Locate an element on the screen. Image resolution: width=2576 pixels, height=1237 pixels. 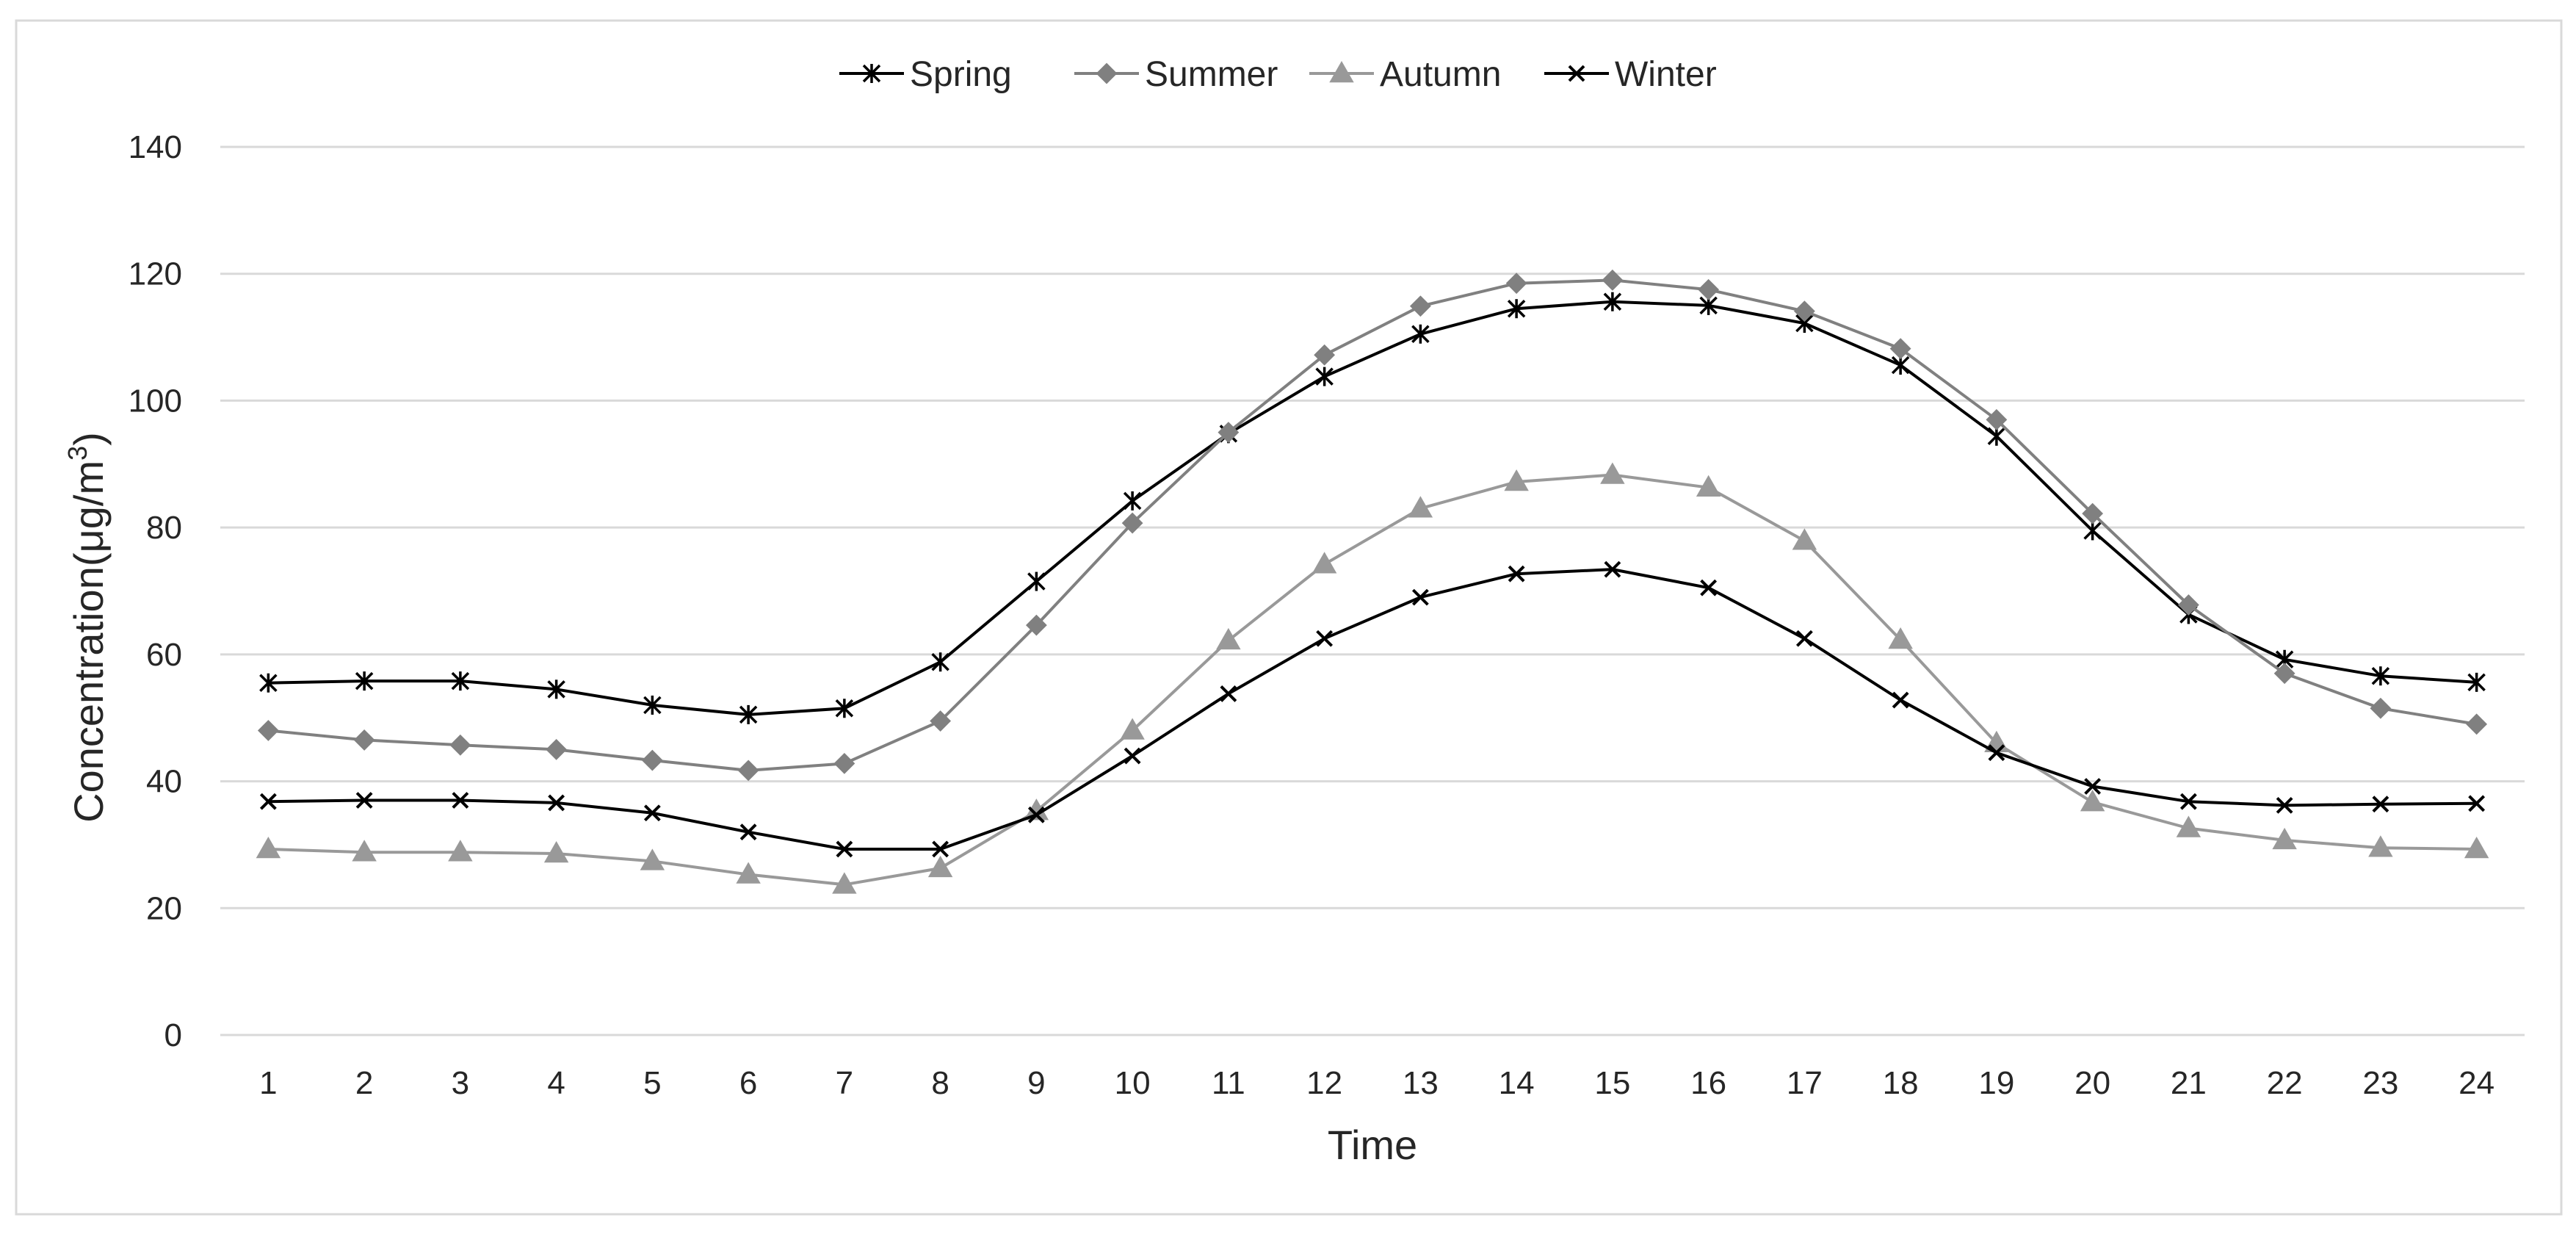
x-tick-label: 24 is located at coordinates (2476, 1083).